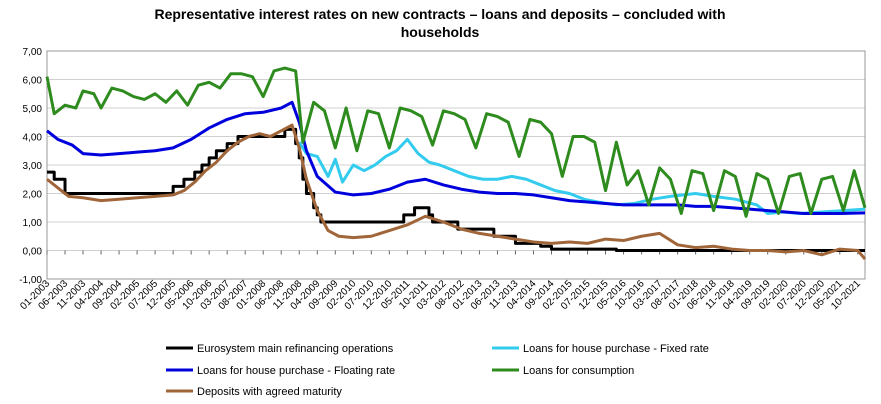  Describe the element at coordinates (33, 138) in the screenshot. I see `y-tick-label: 4,00` at that location.